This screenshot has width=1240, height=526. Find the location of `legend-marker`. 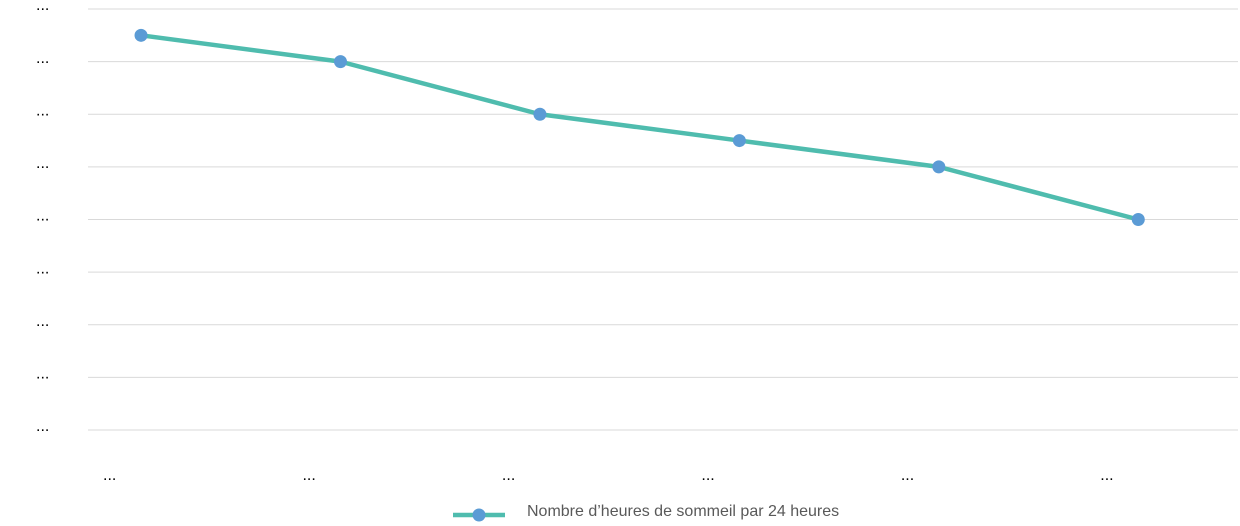

legend-marker is located at coordinates (479, 515).